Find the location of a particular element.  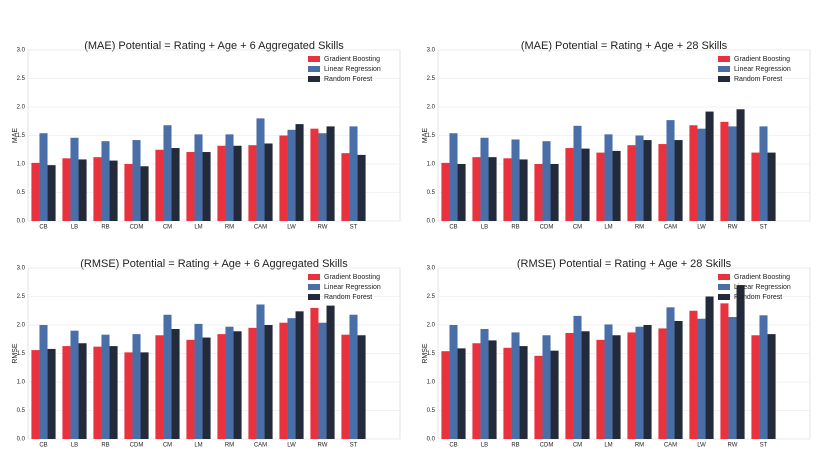

y-tick-label: 3.0 is located at coordinates (431, 269).